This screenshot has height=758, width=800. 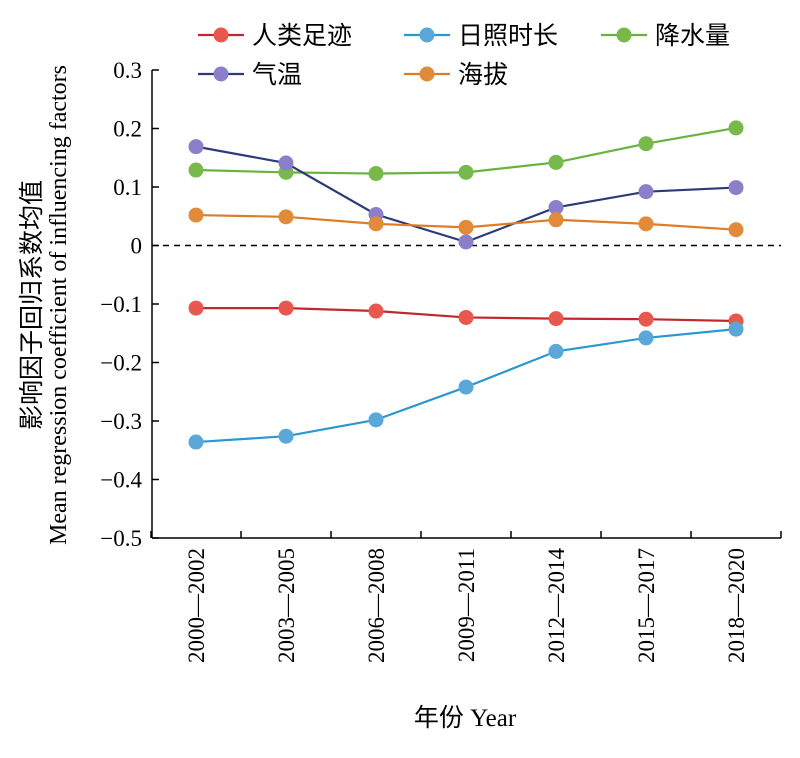 What do you see at coordinates (302, 36) in the screenshot?
I see `legend-label: 人类足迹` at bounding box center [302, 36].